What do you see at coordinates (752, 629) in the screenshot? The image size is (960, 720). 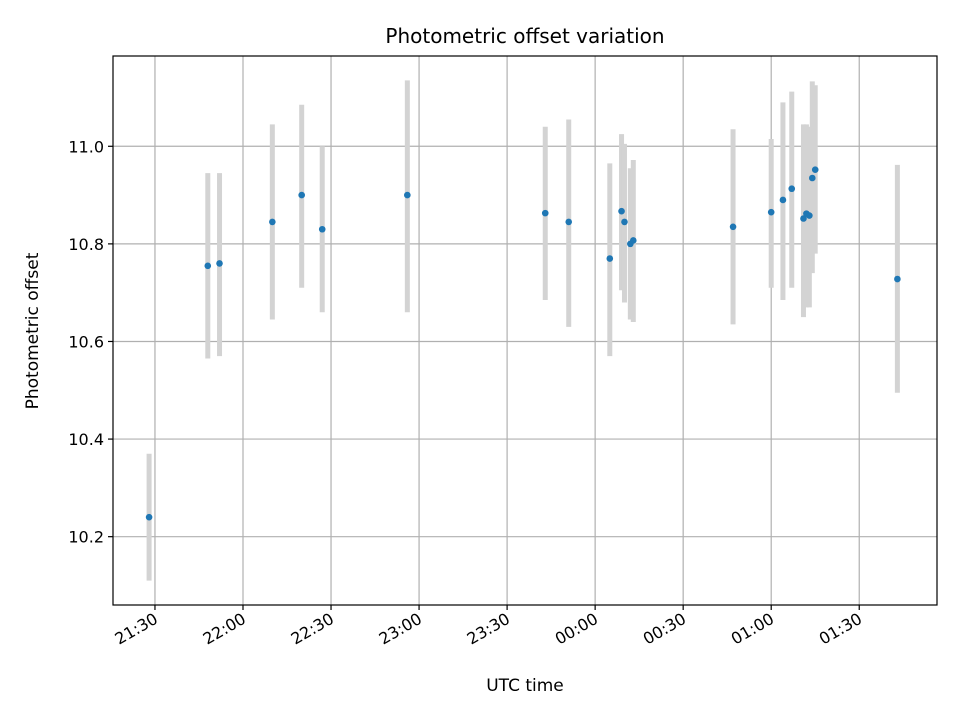 I see `x-tick-label: 01:00` at bounding box center [752, 629].